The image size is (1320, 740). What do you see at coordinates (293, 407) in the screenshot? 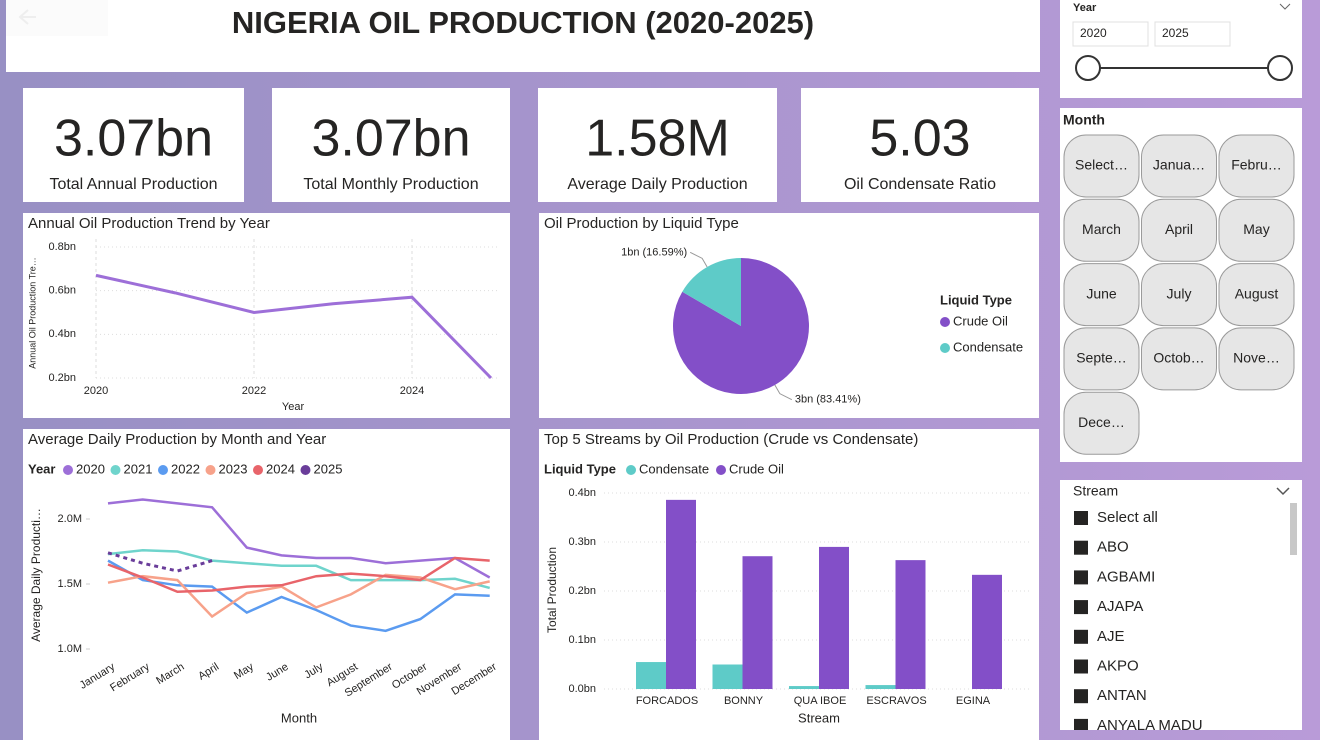
I see `x-axis-label: Year` at bounding box center [293, 407].